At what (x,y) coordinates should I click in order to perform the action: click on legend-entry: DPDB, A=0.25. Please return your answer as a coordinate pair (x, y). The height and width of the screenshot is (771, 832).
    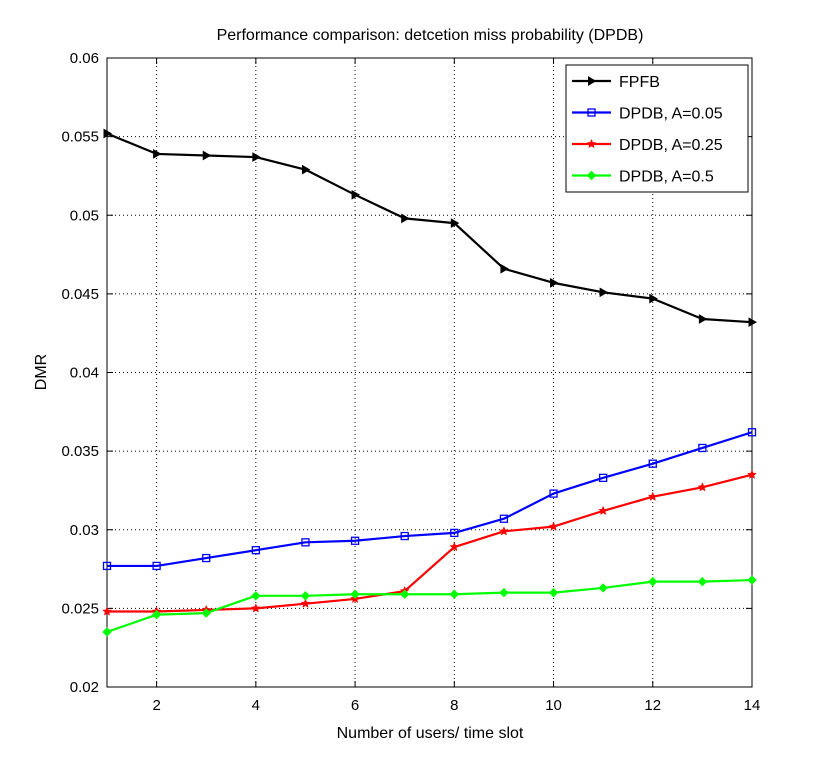
    Looking at the image, I should click on (647, 145).